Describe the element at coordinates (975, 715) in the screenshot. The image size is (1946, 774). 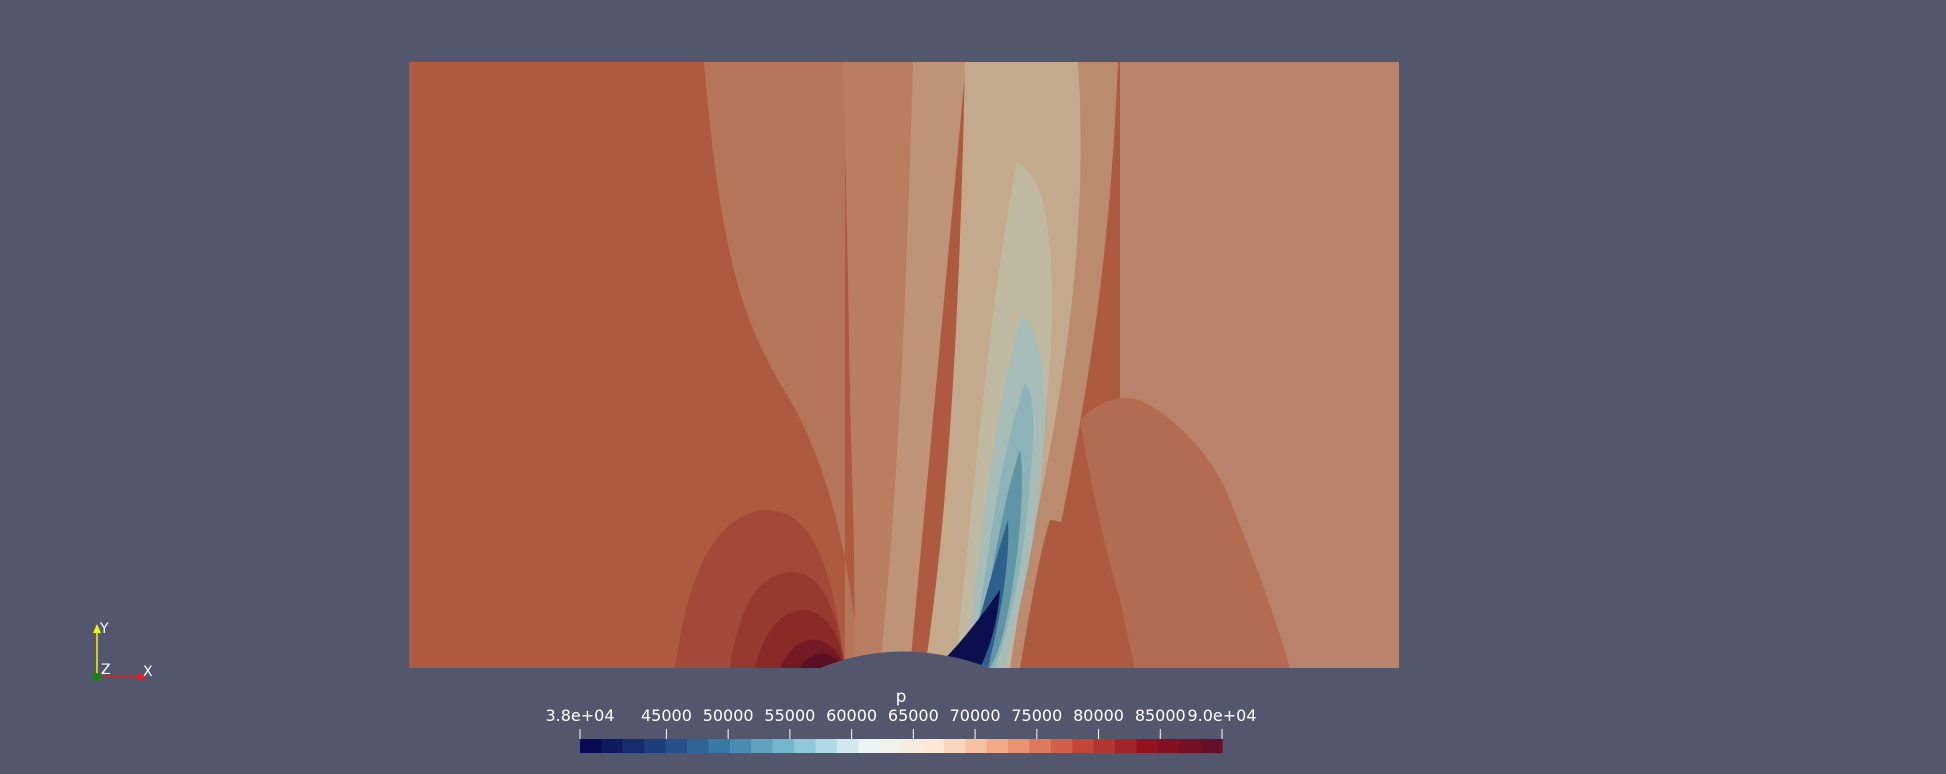
I see `scalar-bar-tick-label: 70000` at that location.